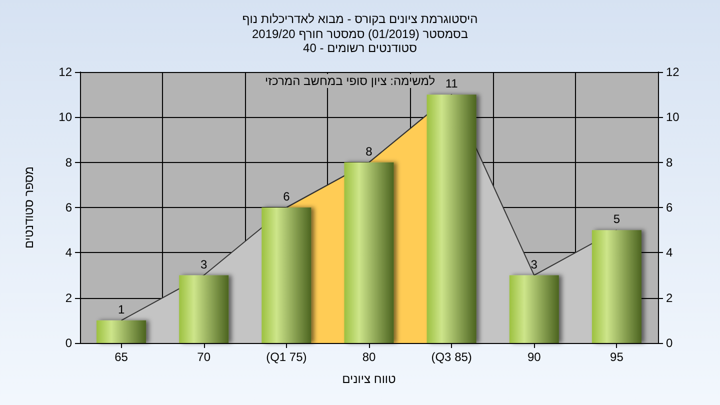 The width and height of the screenshot is (720, 405). What do you see at coordinates (673, 72) in the screenshot?
I see `y2-tick-label: 12` at bounding box center [673, 72].